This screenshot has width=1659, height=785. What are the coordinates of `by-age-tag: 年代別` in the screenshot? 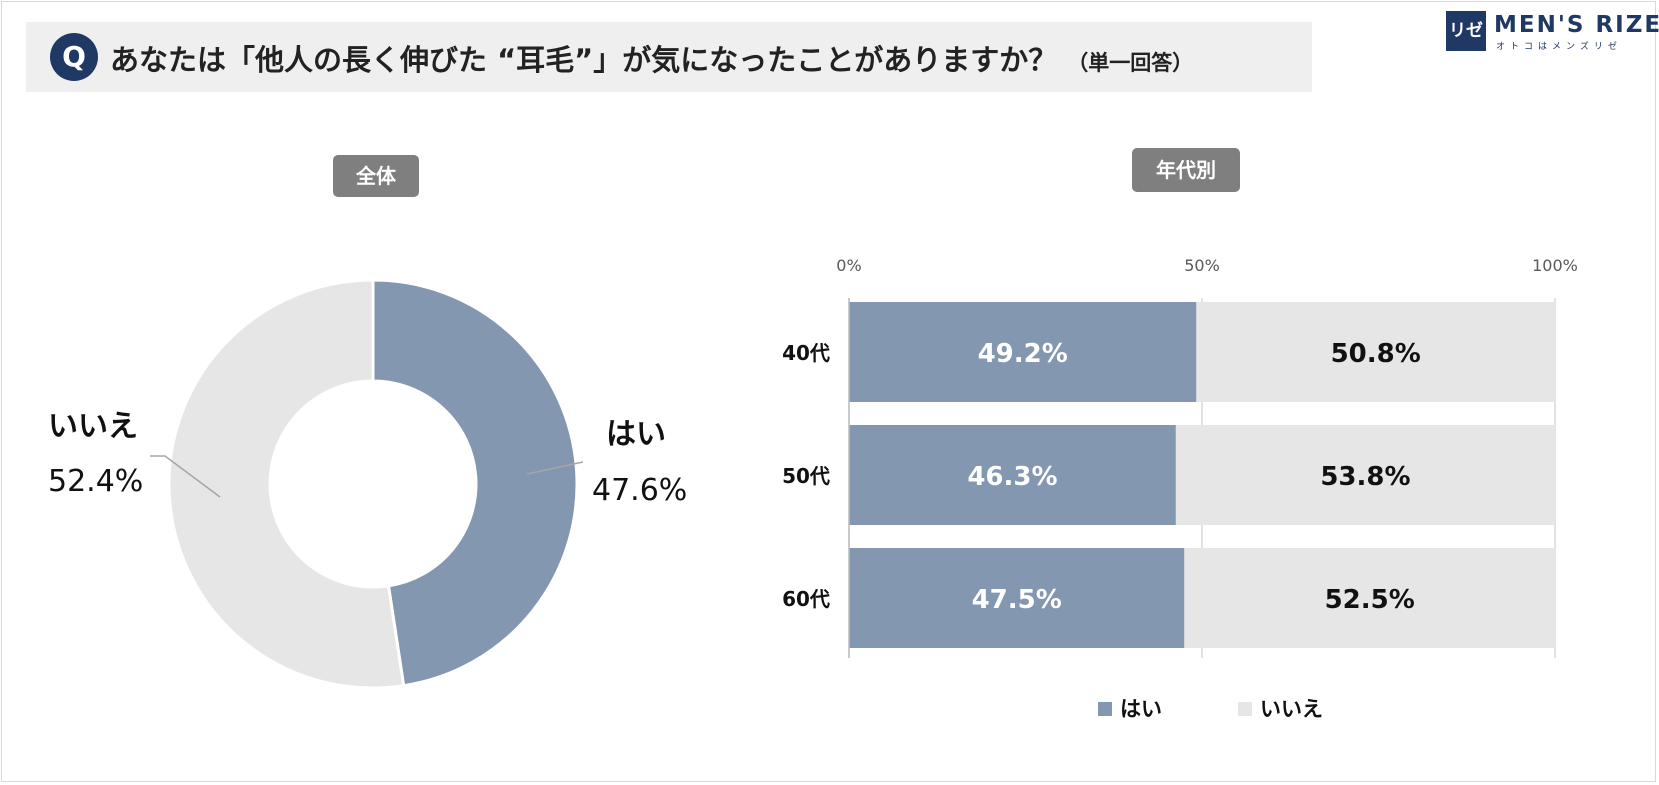 It's located at (1186, 170).